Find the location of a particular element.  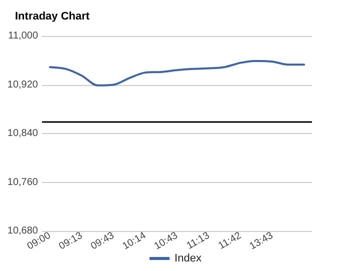

y-tick-label: 10,840 is located at coordinates (22, 133).